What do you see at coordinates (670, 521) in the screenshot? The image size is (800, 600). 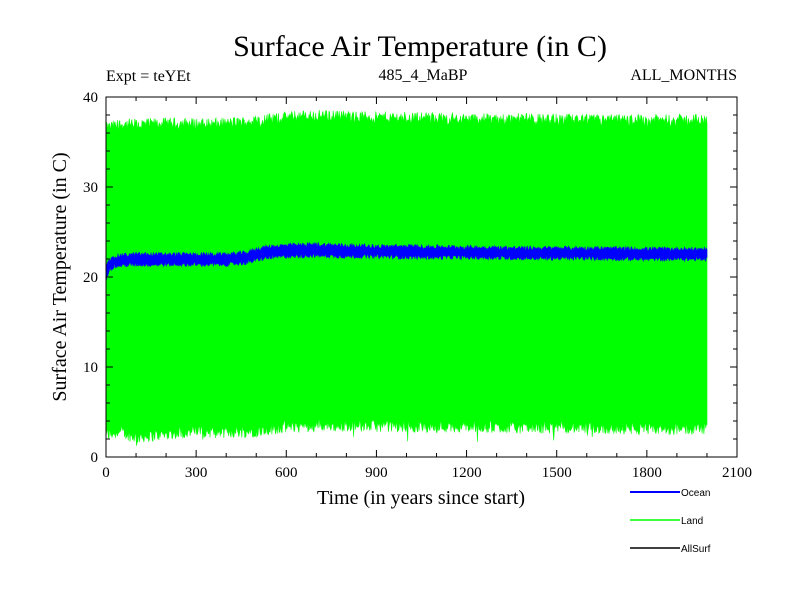 I see `legend: Ocean Land AllSurf` at bounding box center [670, 521].